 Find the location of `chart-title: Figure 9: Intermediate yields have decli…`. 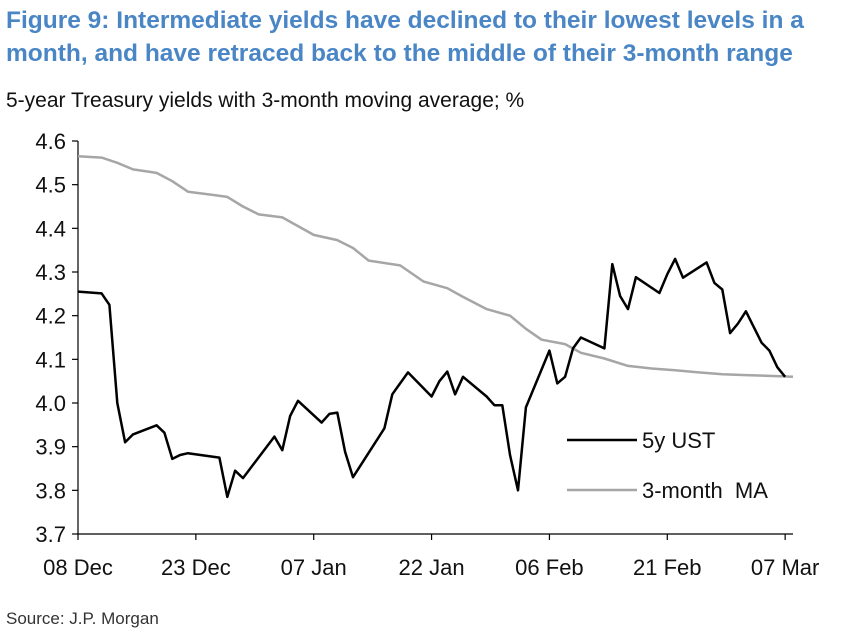

chart-title: Figure 9: Intermediate yields have decli… is located at coordinates (405, 37).